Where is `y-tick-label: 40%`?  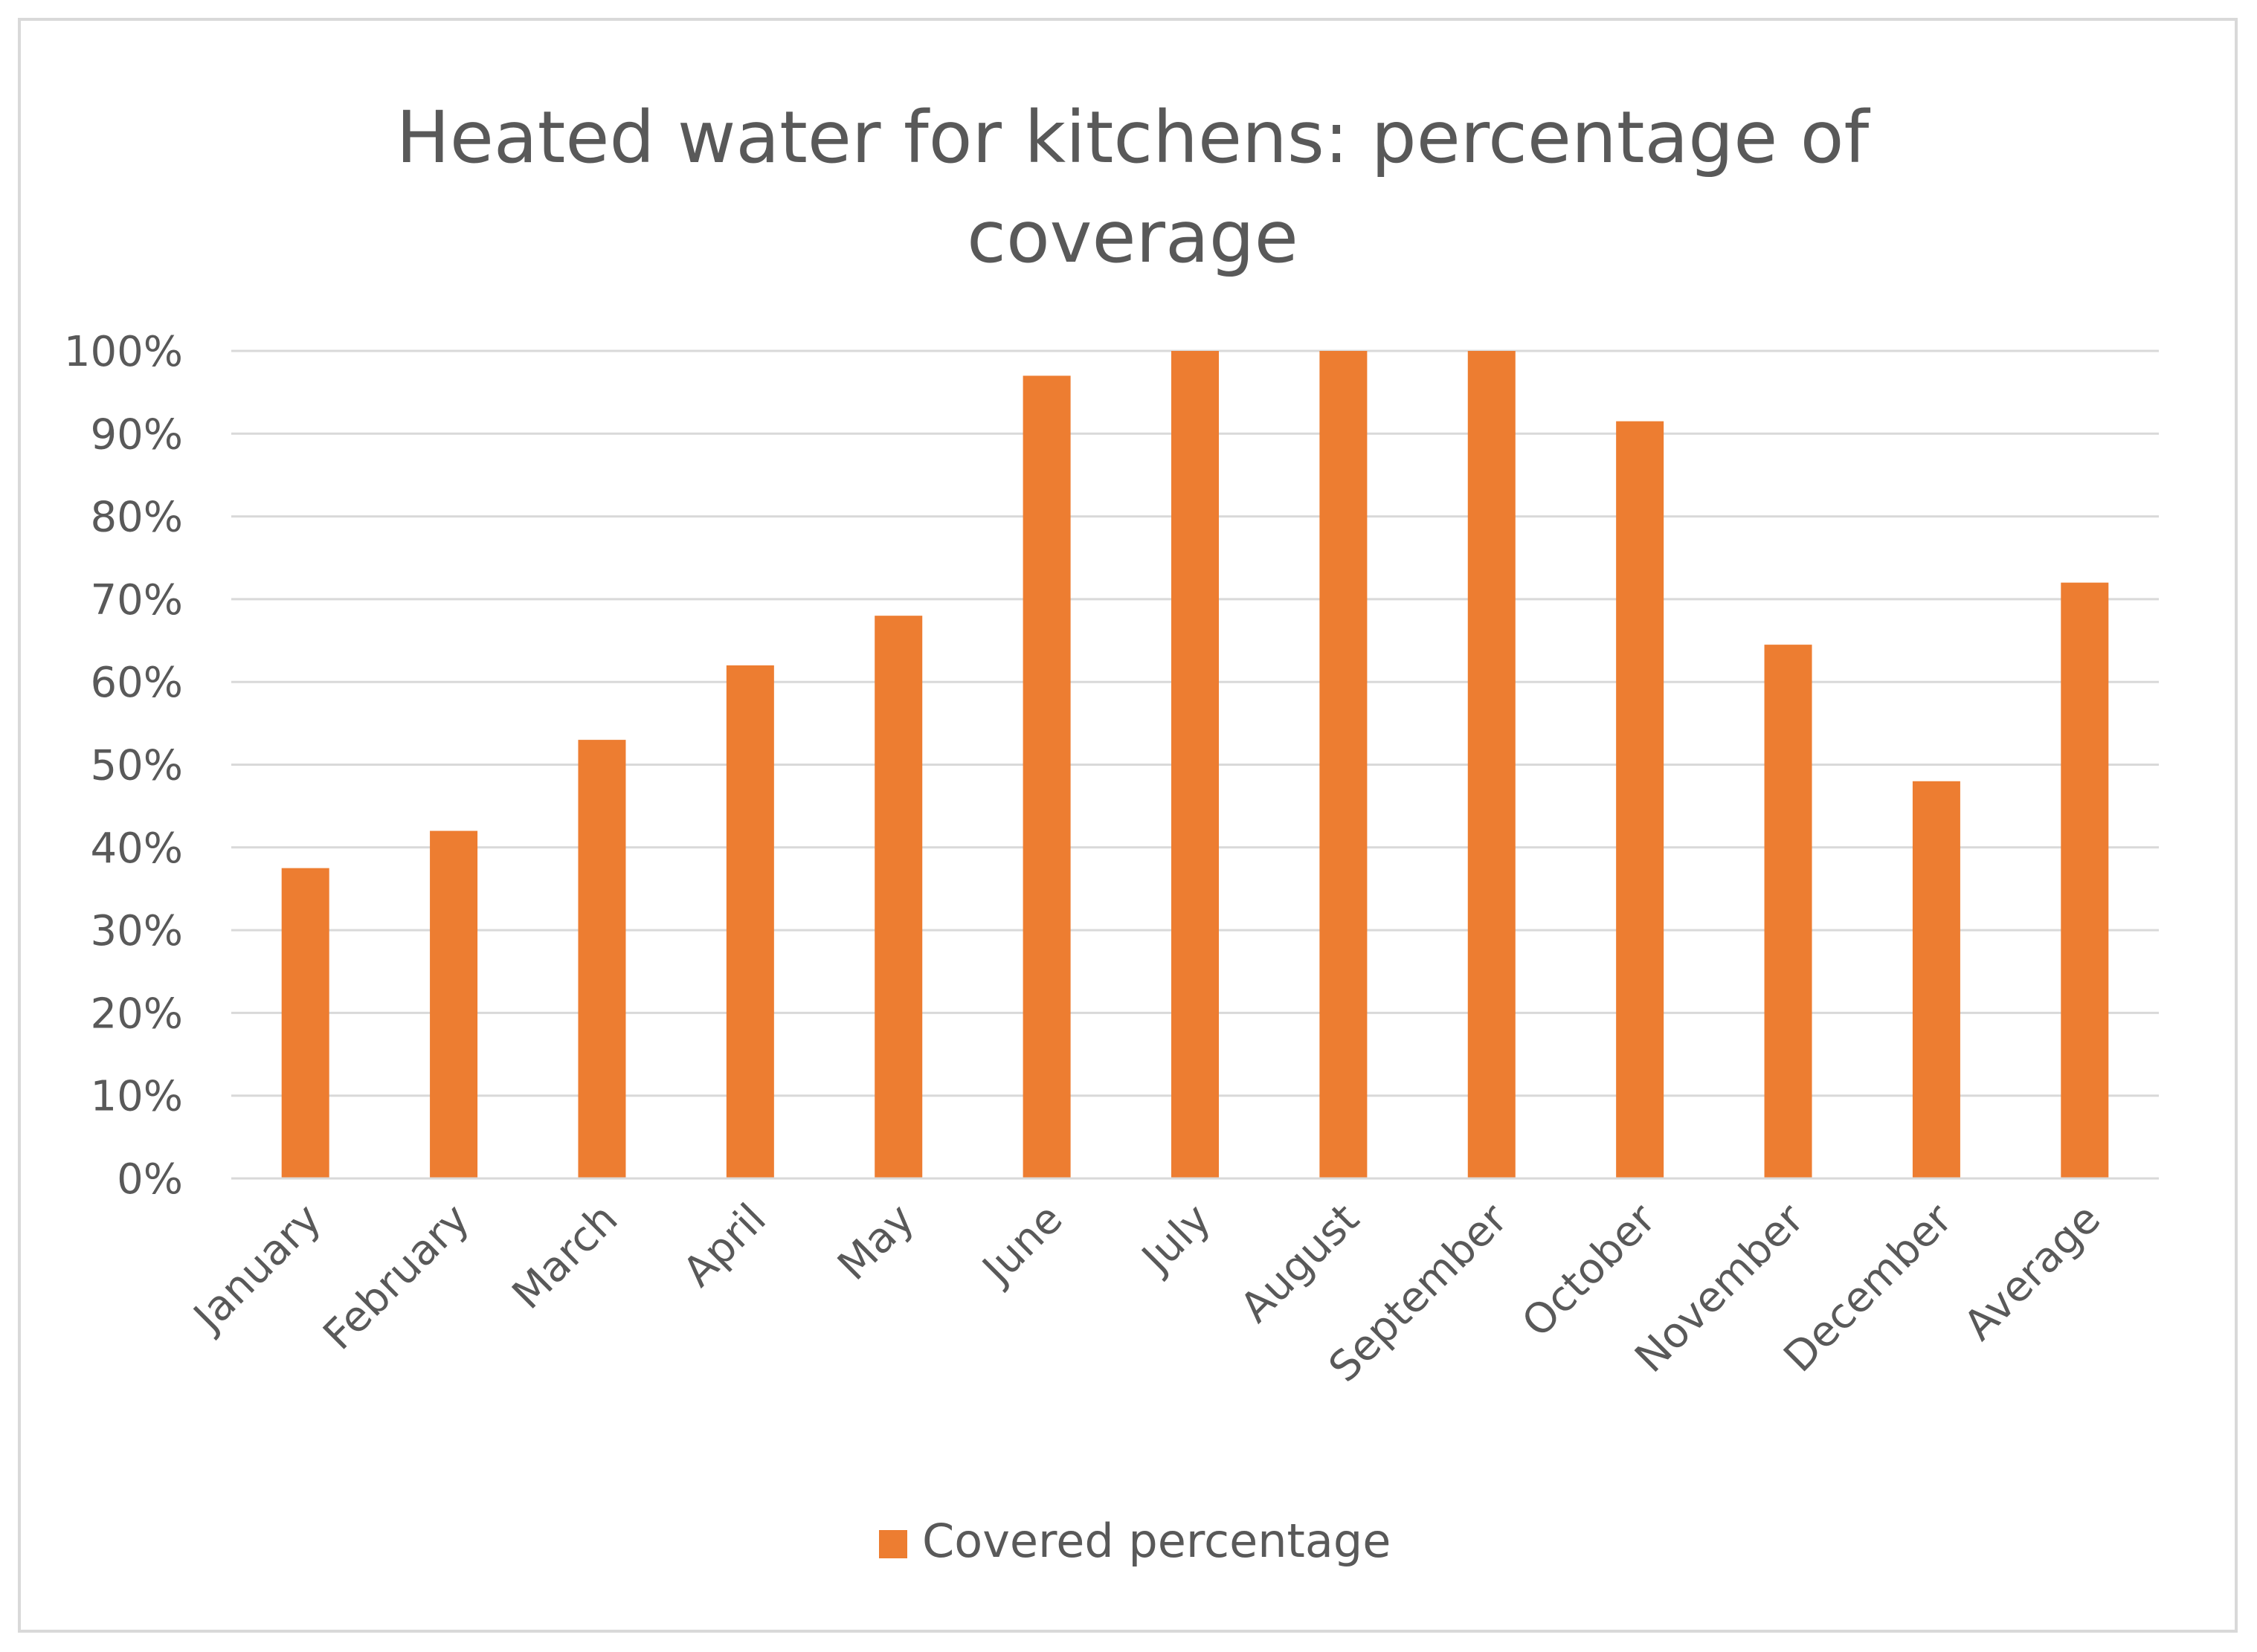 y-tick-label: 40% is located at coordinates (137, 849).